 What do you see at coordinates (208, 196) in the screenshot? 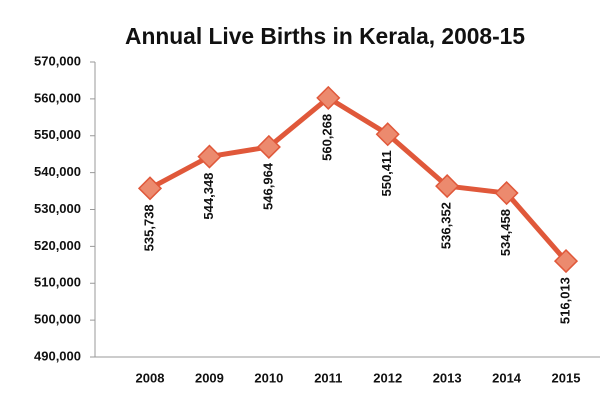
I see `data-label: 544,348` at bounding box center [208, 196].